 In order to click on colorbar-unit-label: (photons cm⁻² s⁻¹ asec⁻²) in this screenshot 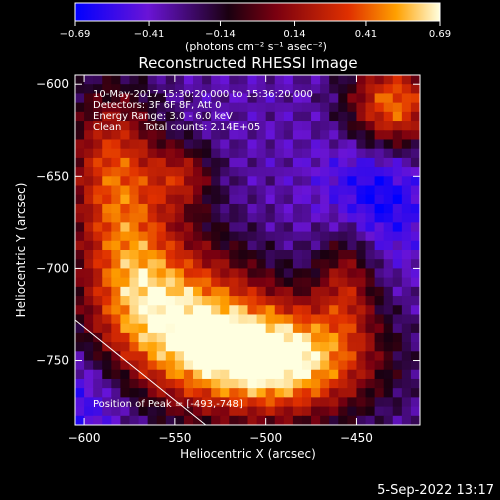, I will do `click(256, 46)`.